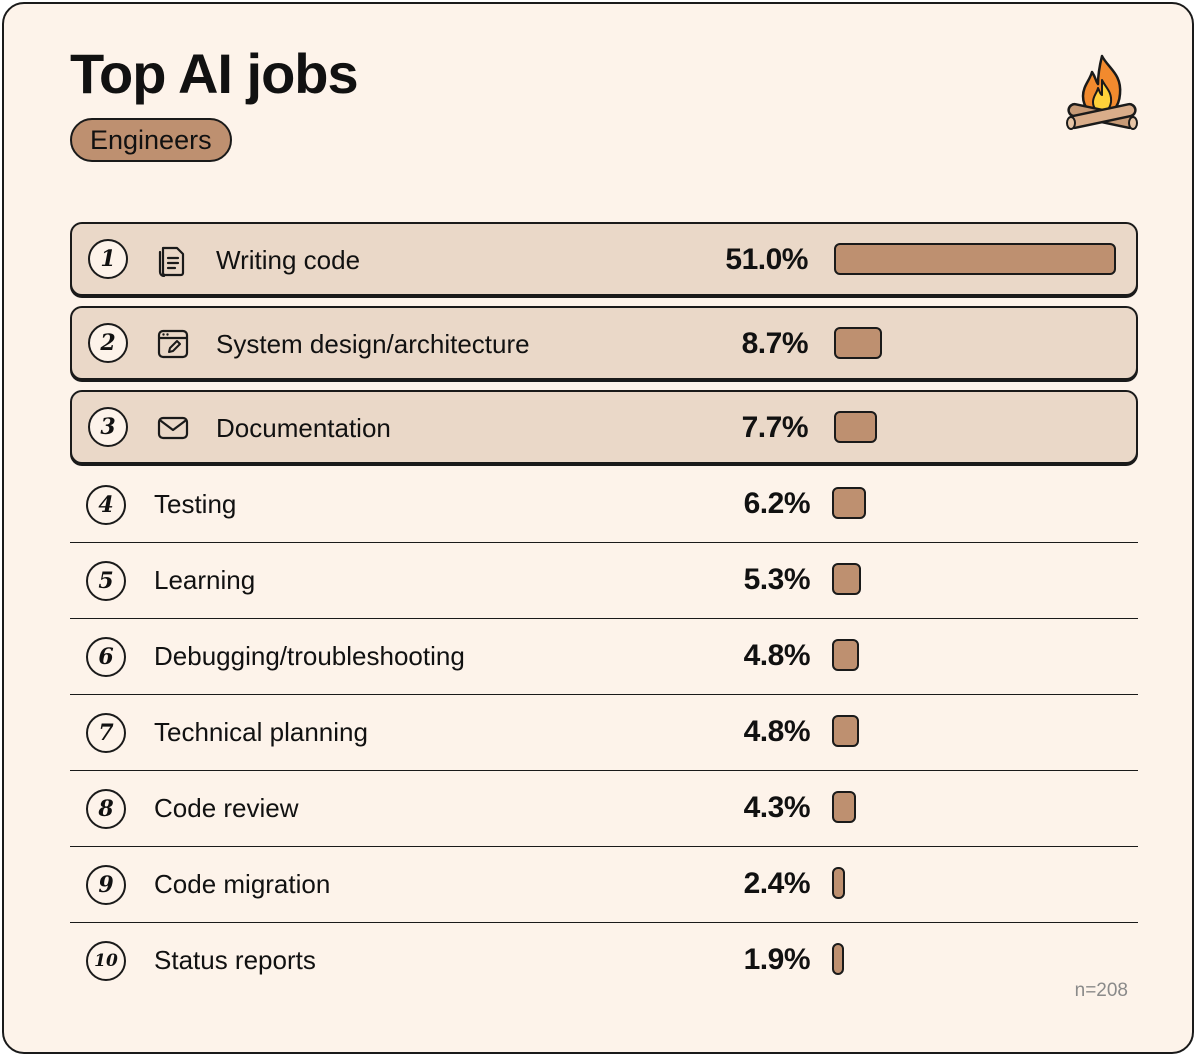  What do you see at coordinates (303, 428) in the screenshot?
I see `job-label: Documentation` at bounding box center [303, 428].